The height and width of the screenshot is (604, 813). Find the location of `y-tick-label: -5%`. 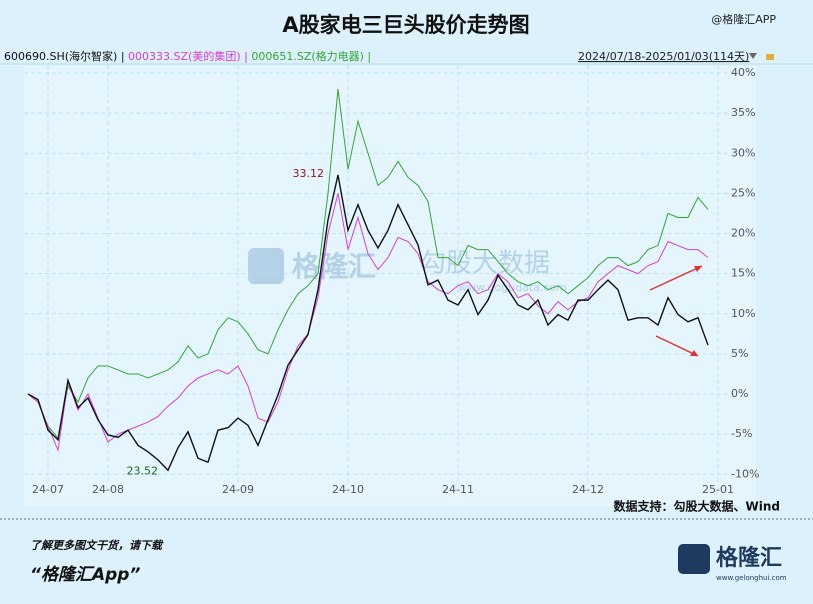

y-tick-label: -5% is located at coordinates (741, 433).